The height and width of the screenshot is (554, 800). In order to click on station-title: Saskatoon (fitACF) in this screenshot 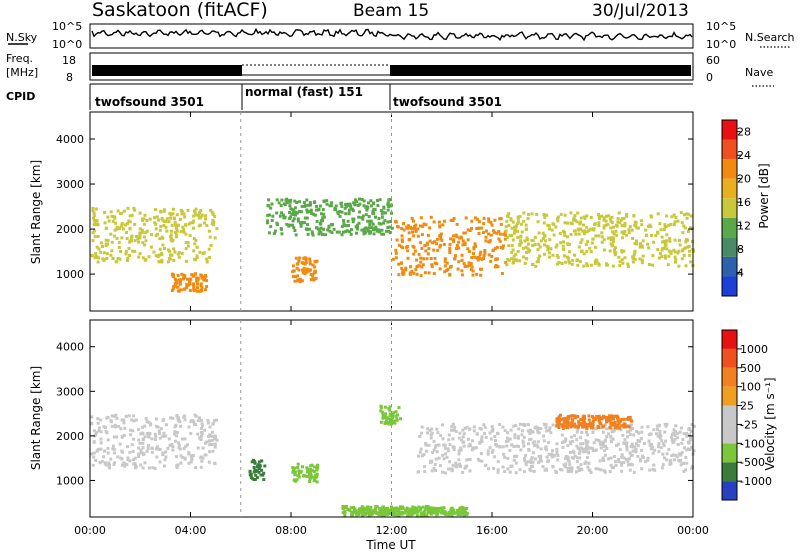, I will do `click(180, 10)`.